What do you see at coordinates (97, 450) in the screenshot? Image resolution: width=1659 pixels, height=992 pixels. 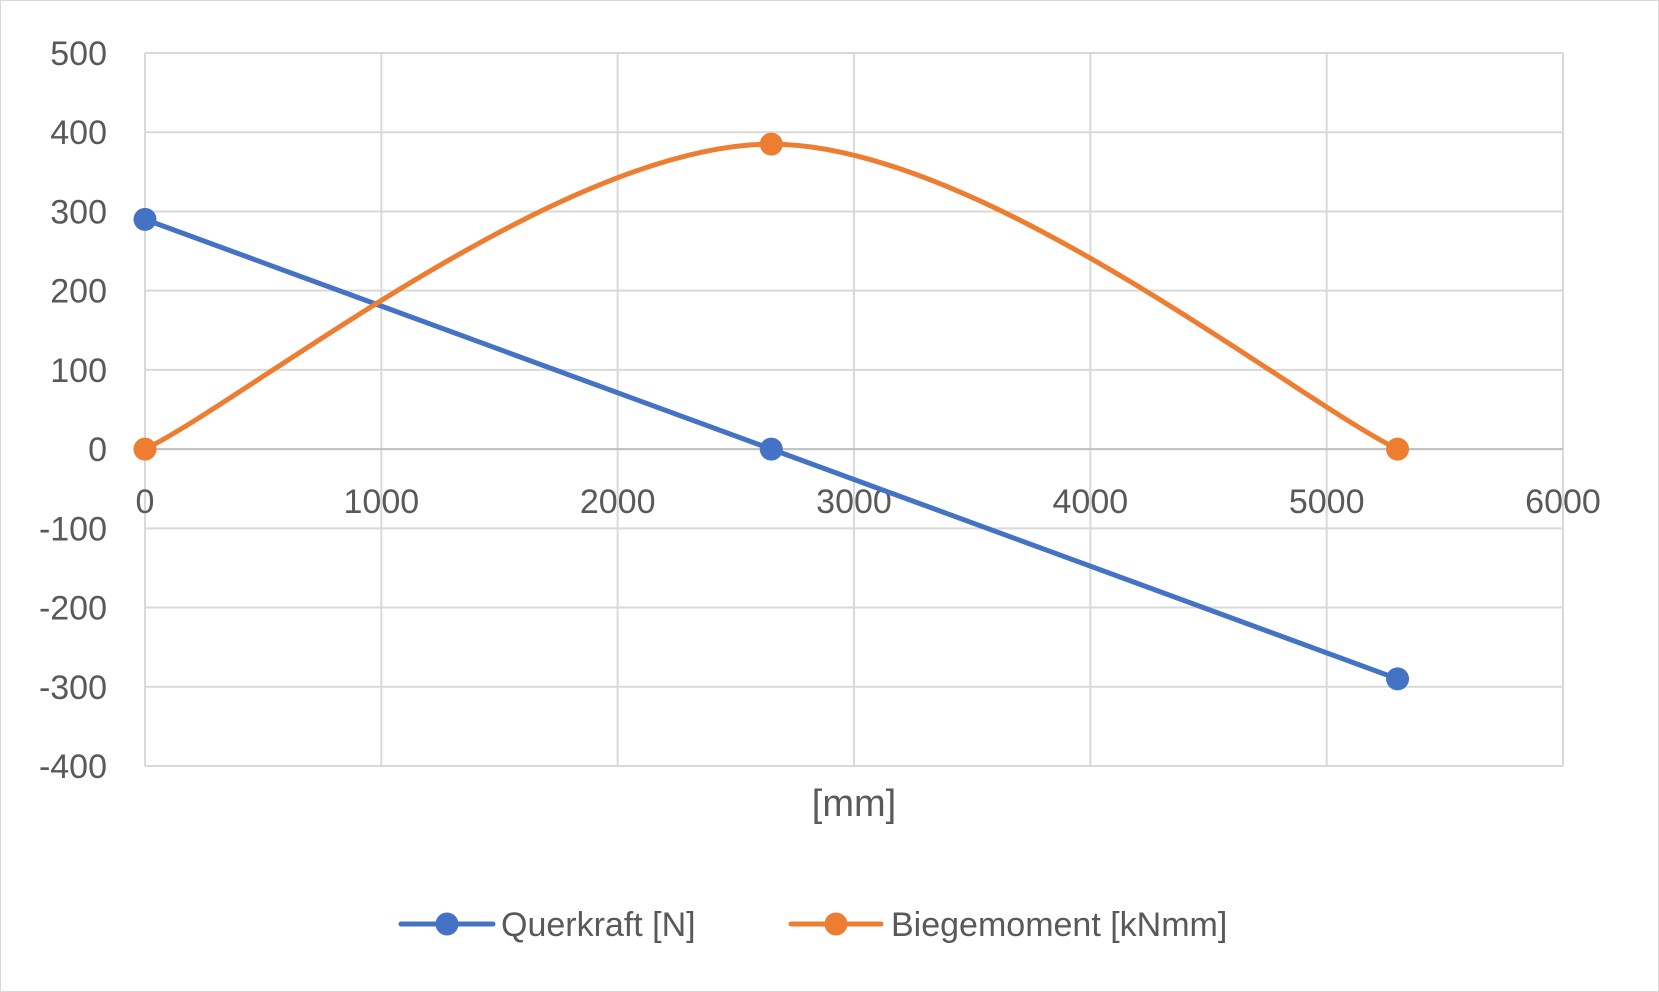 I see `y-tick-label: 0` at bounding box center [97, 450].